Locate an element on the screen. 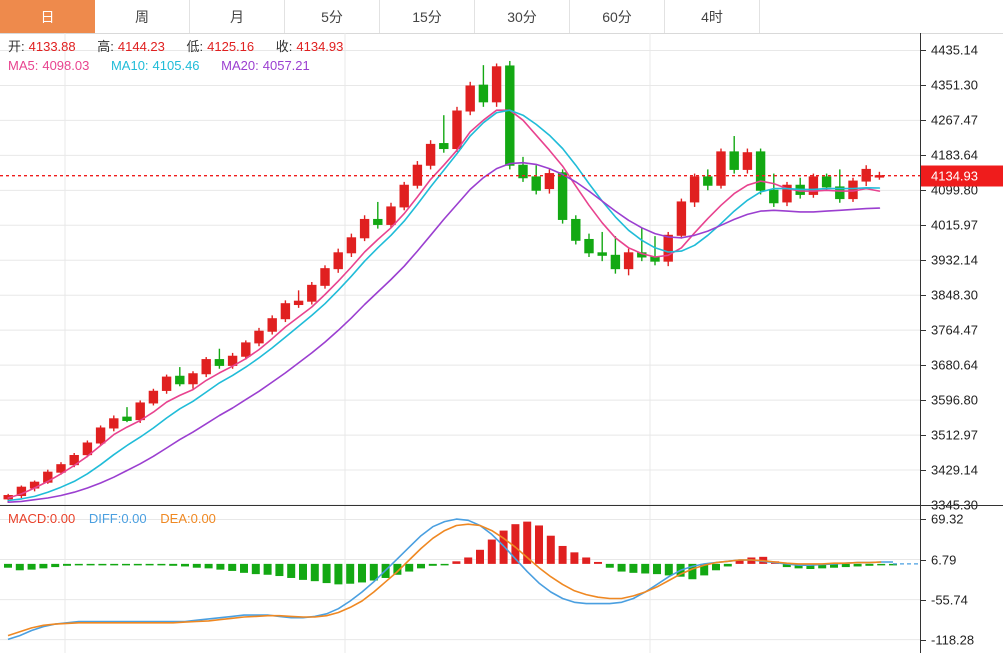 The width and height of the screenshot is (1003, 653). macd-tick-label: 69.32 is located at coordinates (947, 519).